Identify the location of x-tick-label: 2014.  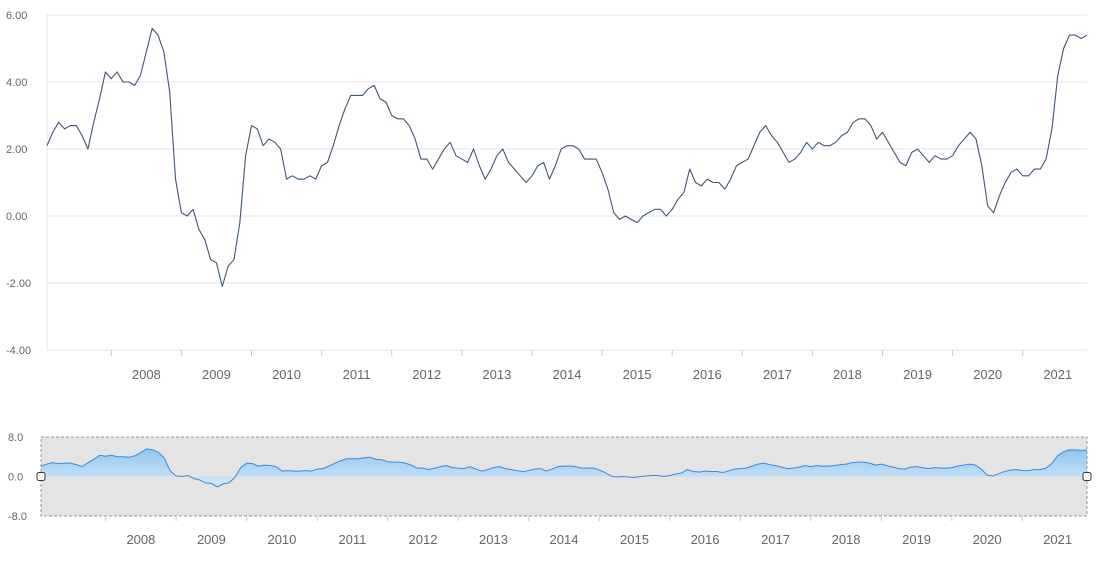
(567, 374).